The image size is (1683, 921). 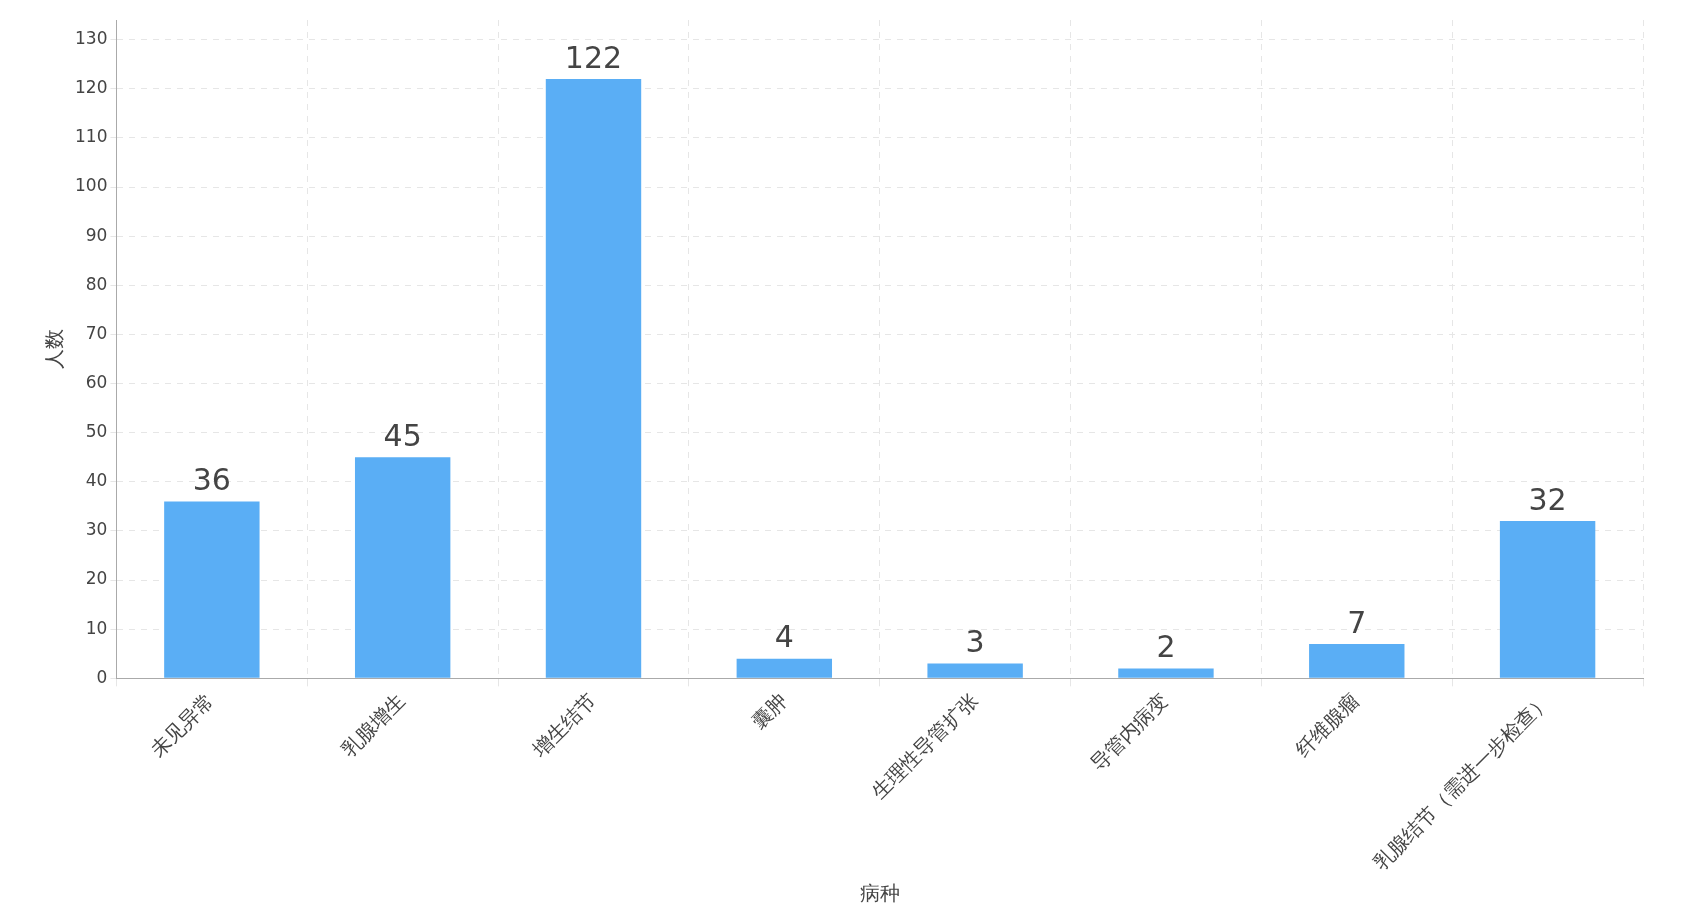 I want to click on y-tick-label: 20, so click(x=96, y=578).